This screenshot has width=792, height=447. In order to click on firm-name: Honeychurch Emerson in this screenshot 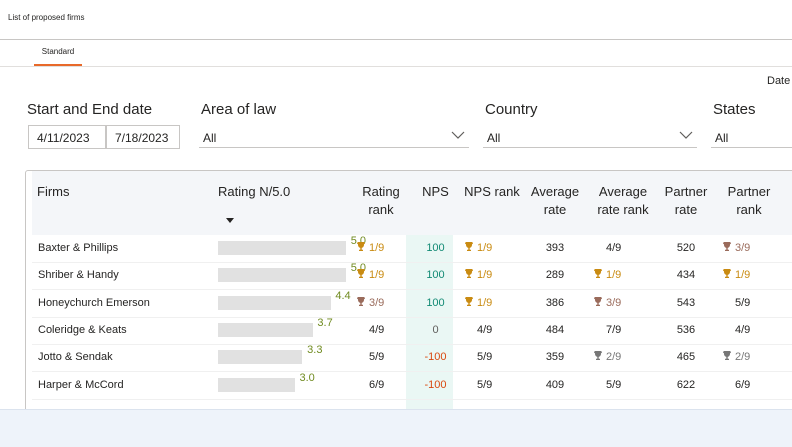, I will do `click(94, 302)`.